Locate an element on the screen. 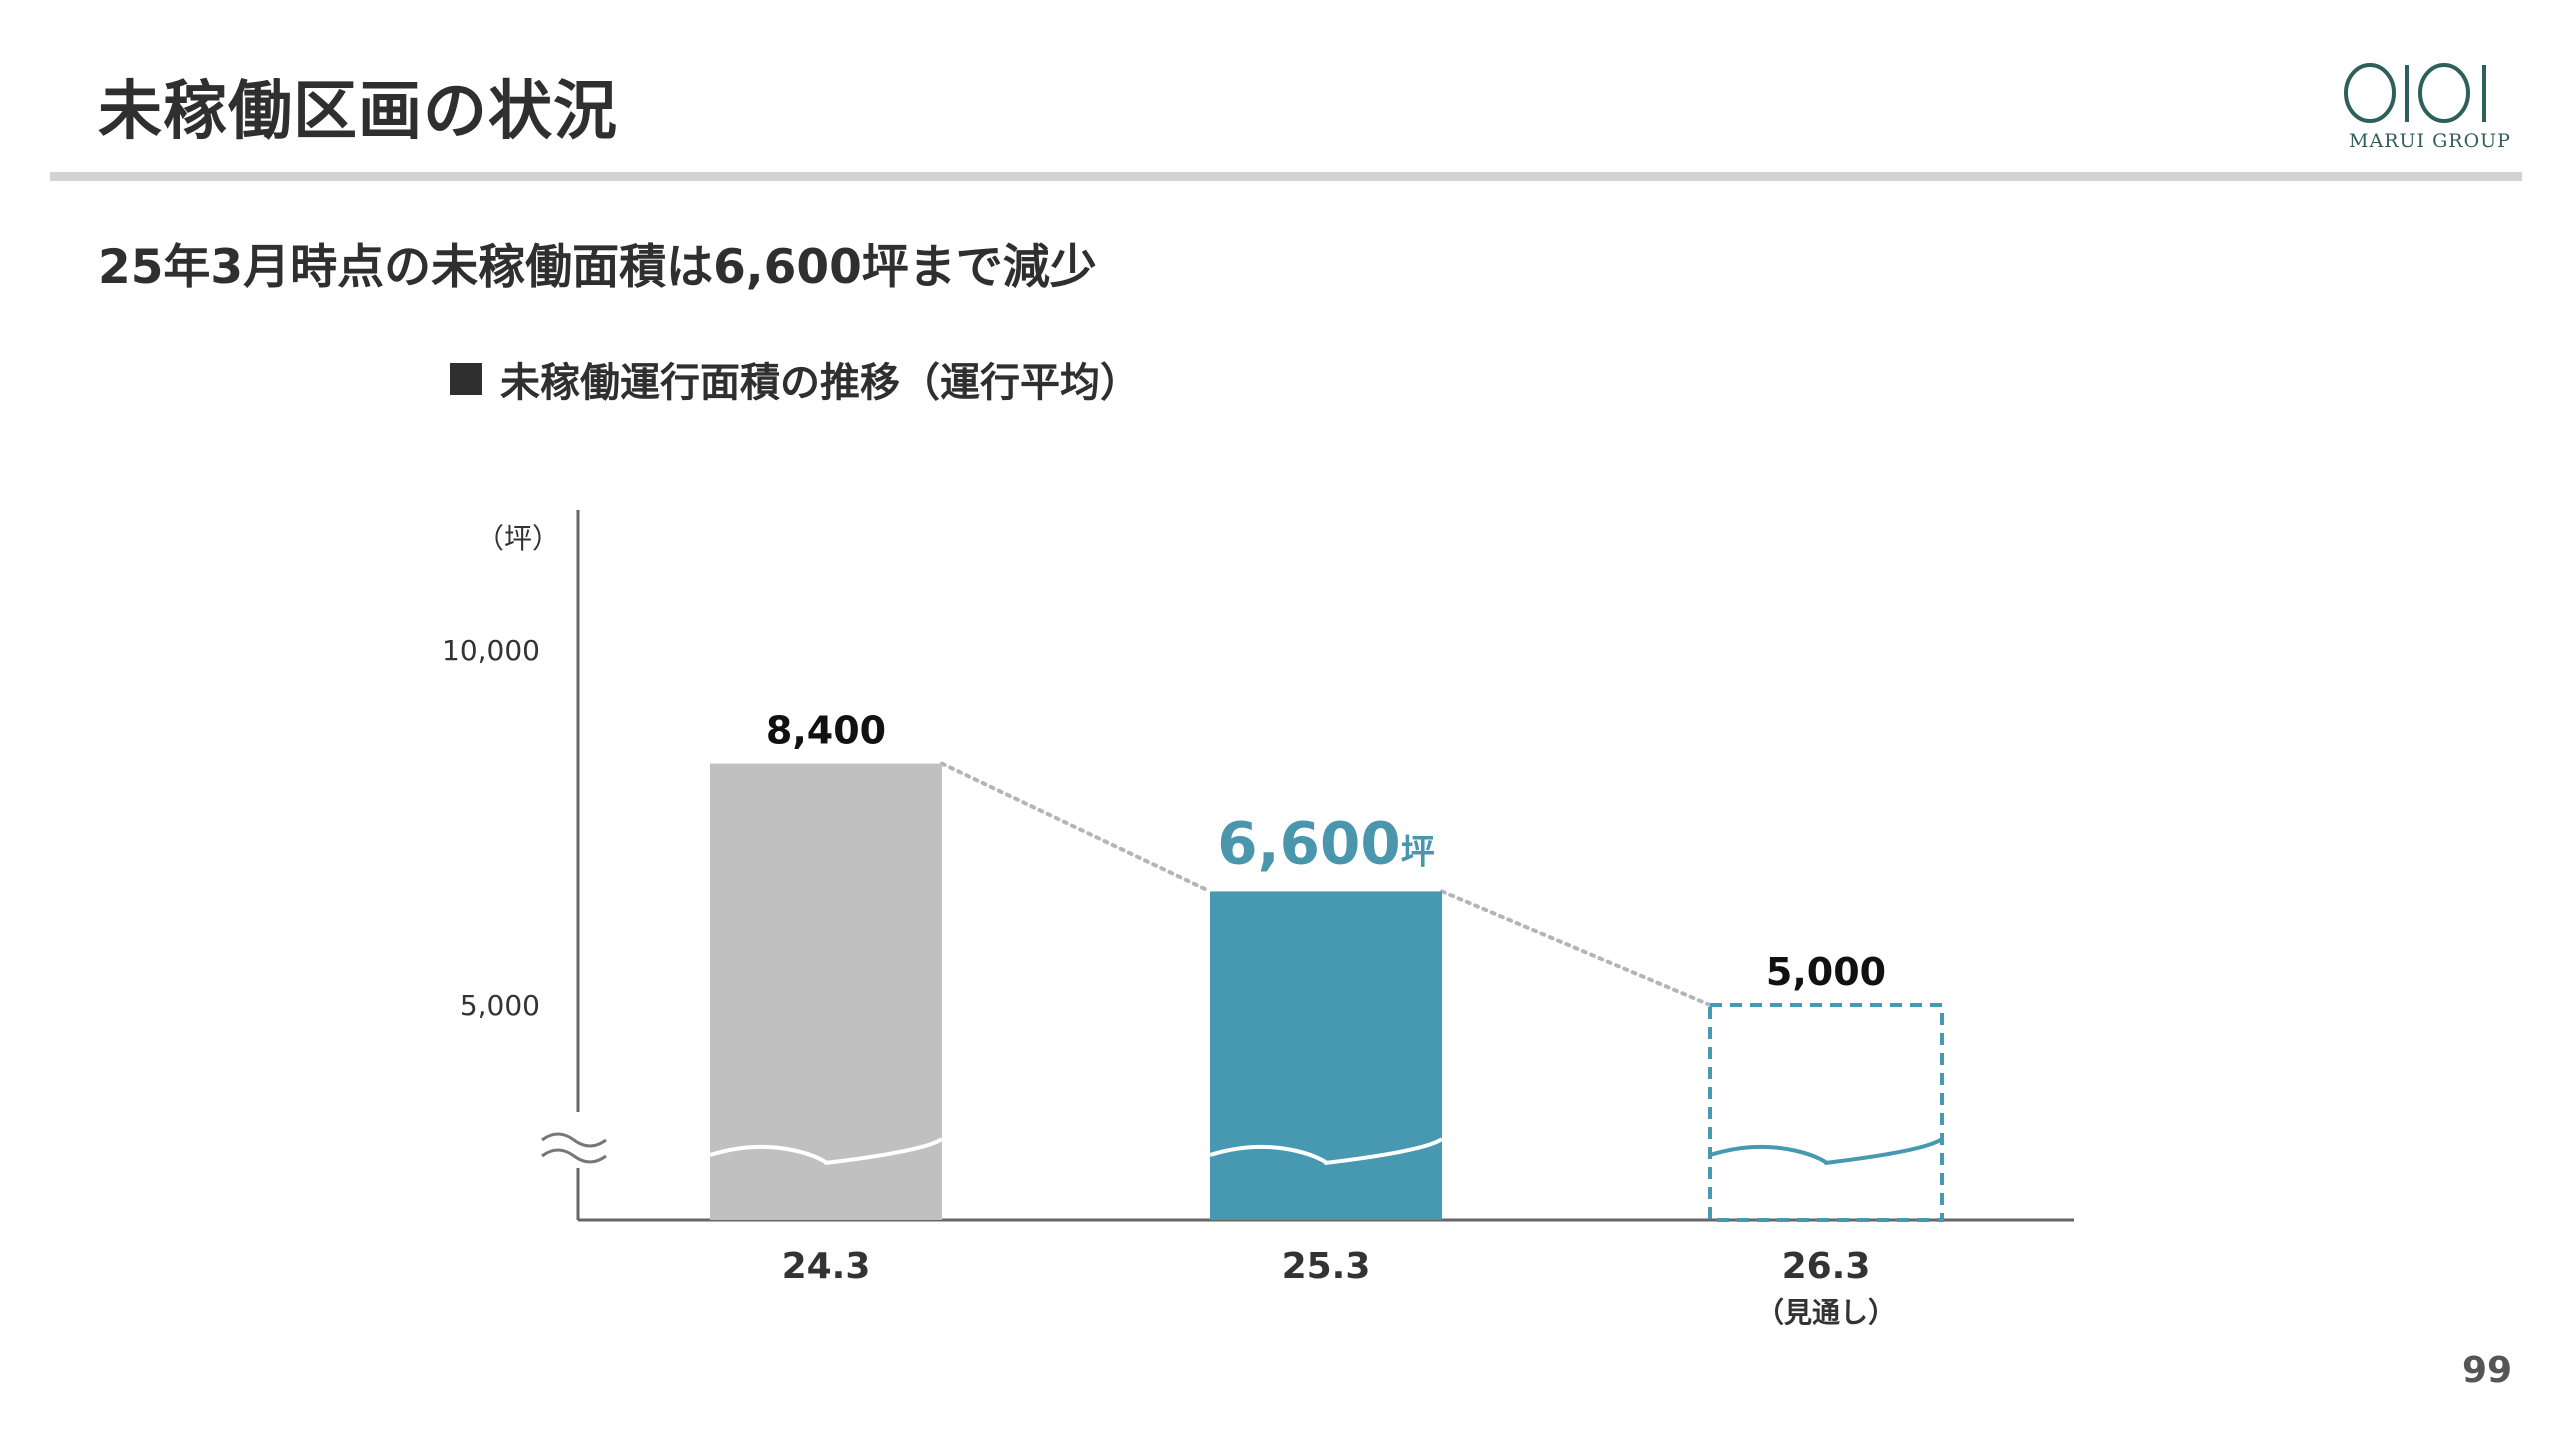  x-tick-label: 24.3 is located at coordinates (826, 1266).